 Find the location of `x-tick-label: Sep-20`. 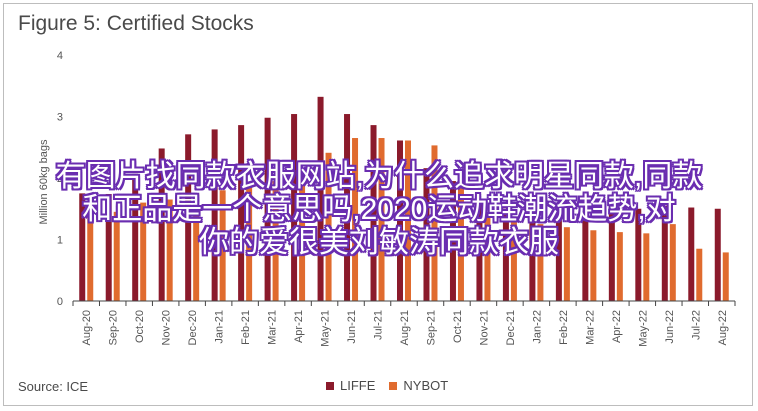

x-tick-label: Sep-20 is located at coordinates (114, 327).